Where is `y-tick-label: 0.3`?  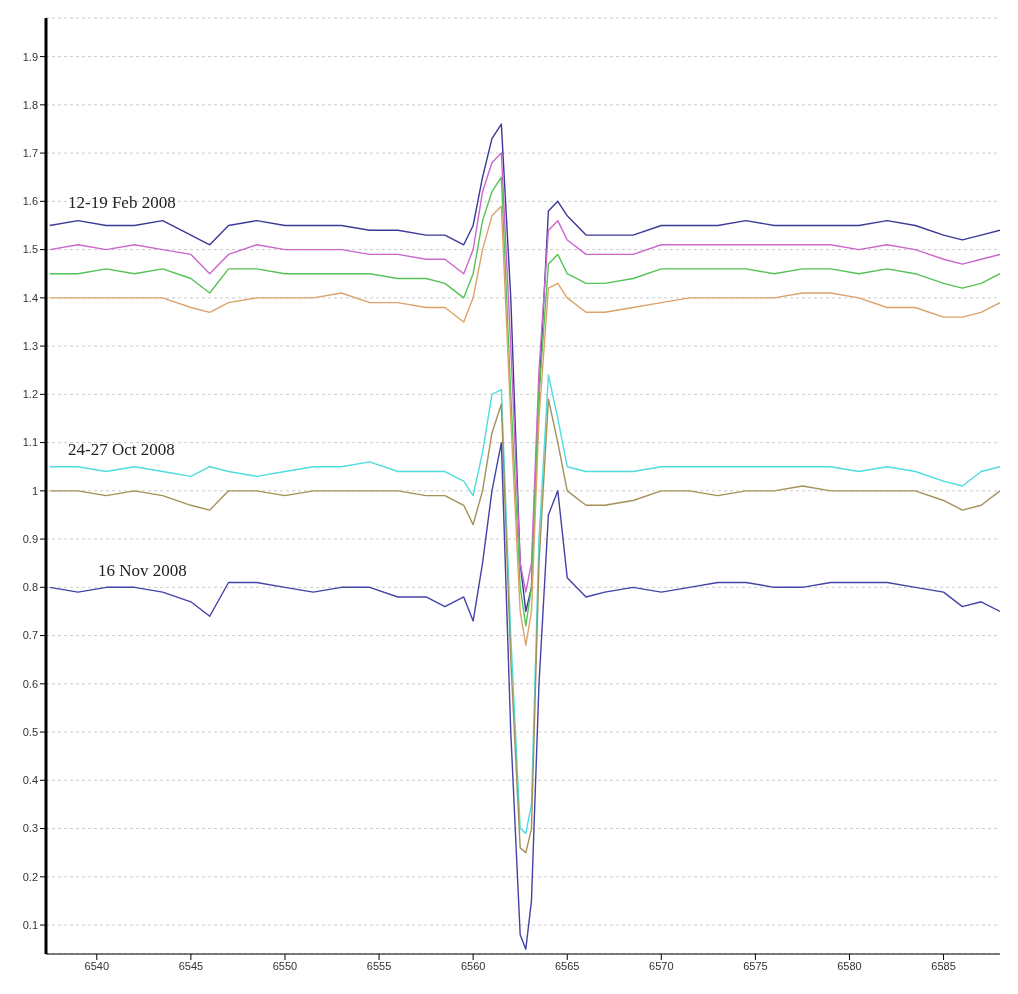
y-tick-label: 0.3 is located at coordinates (30, 828).